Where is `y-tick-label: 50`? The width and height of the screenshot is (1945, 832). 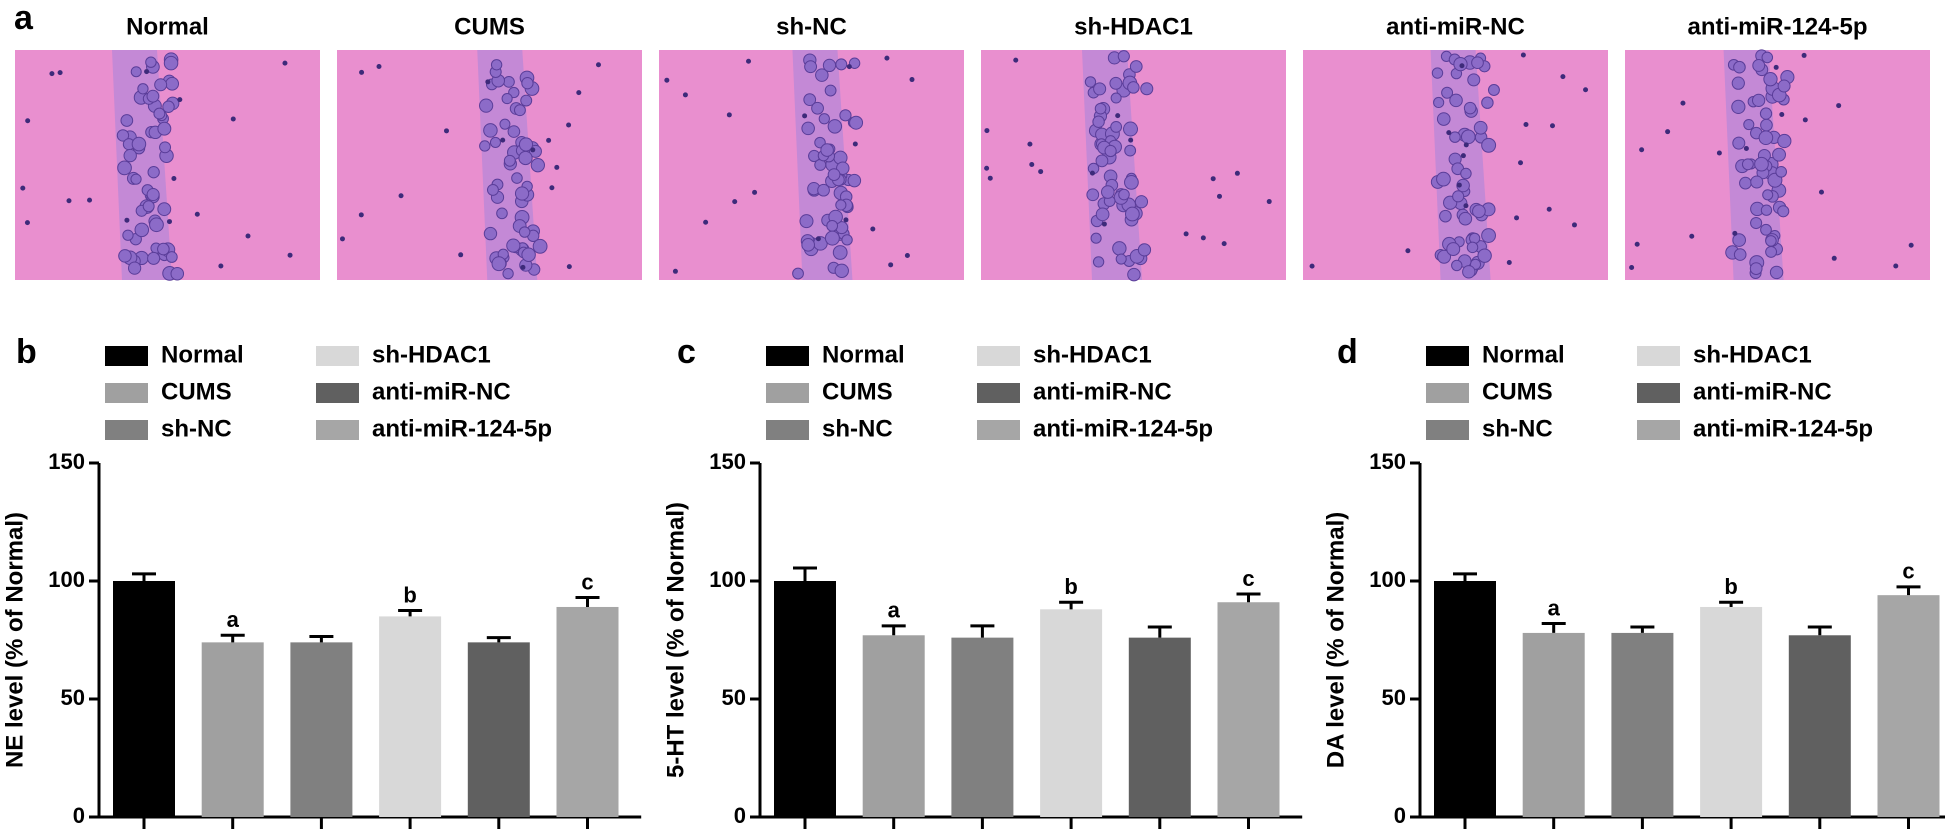
y-tick-label: 50 is located at coordinates (734, 697).